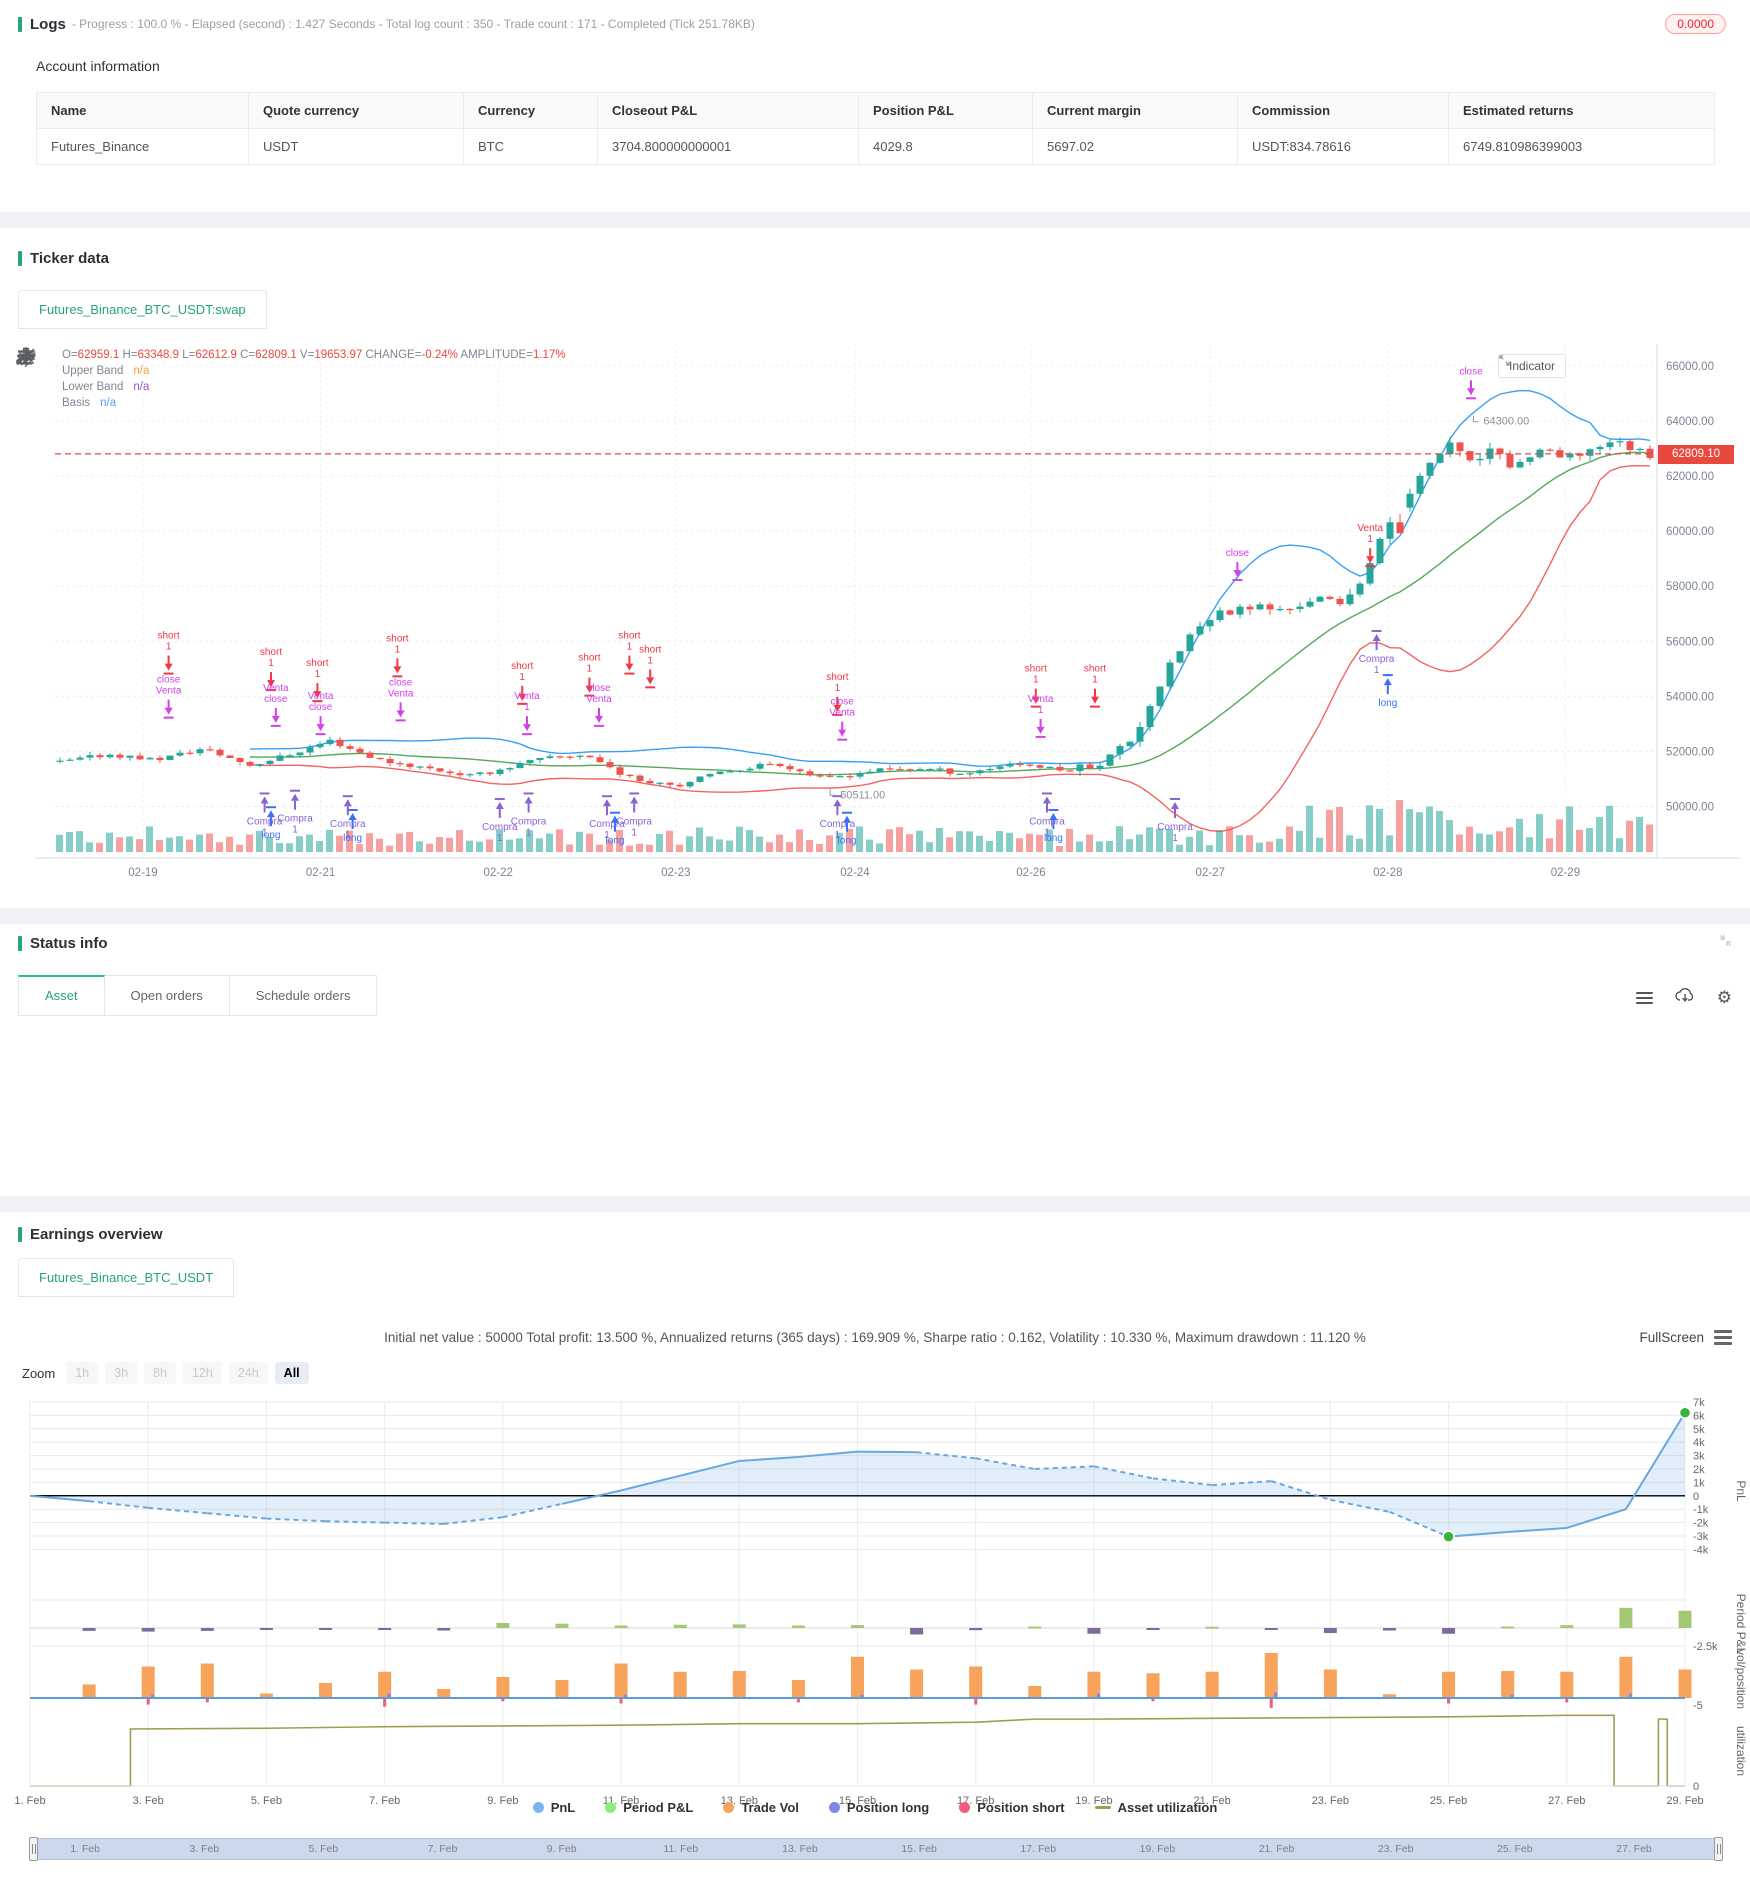  What do you see at coordinates (1701, 1550) in the screenshot?
I see `svg-text: -4k` at bounding box center [1701, 1550].